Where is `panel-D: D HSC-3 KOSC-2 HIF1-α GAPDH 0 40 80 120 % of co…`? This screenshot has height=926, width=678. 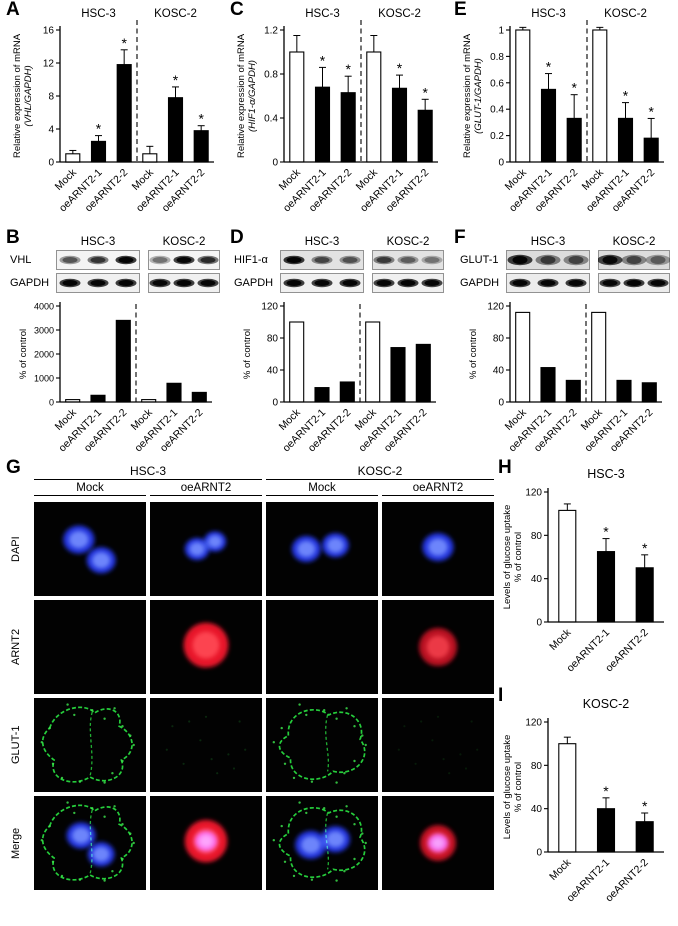
panel-D: D HSC-3 KOSC-2 HIF1-α GAPDH 0 40 80 120 % of co… is located at coordinates (338, 344).